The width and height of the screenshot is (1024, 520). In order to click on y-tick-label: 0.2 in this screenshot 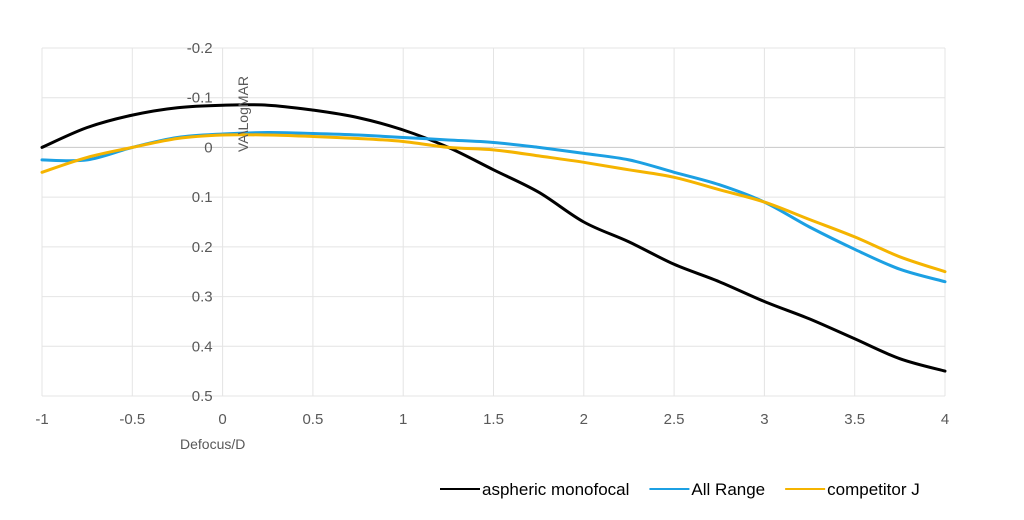, I will do `click(202, 247)`.